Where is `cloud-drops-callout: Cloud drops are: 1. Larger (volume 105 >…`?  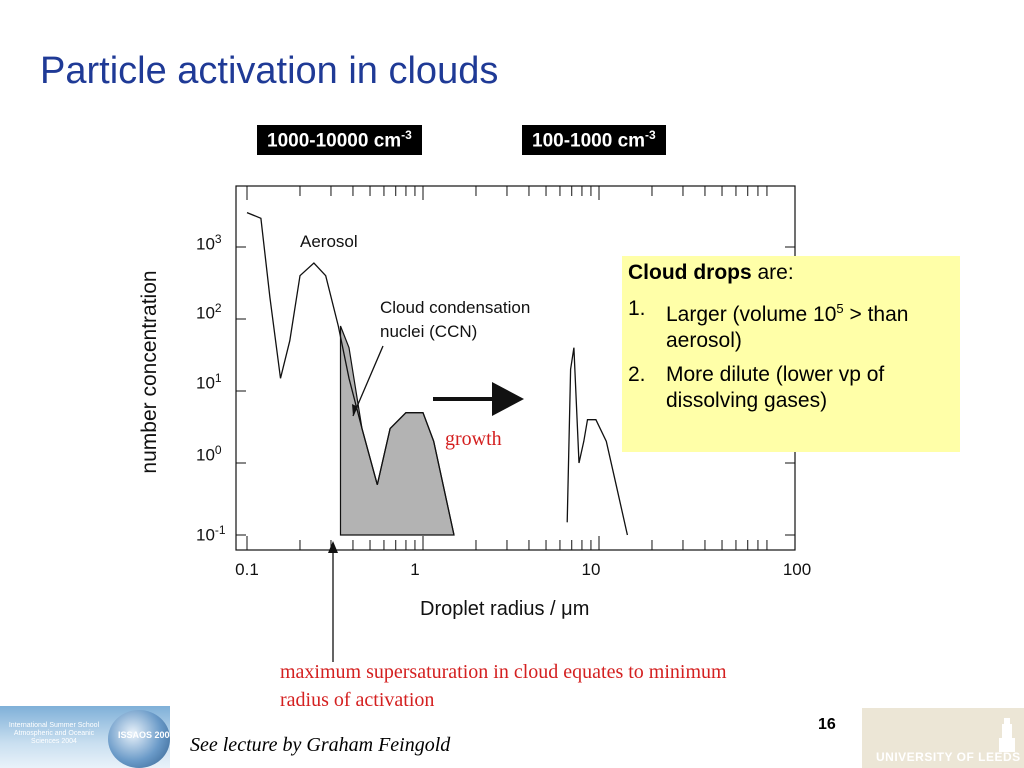
cloud-drops-callout: Cloud drops are: 1. Larger (volume 105 >… is located at coordinates (791, 354).